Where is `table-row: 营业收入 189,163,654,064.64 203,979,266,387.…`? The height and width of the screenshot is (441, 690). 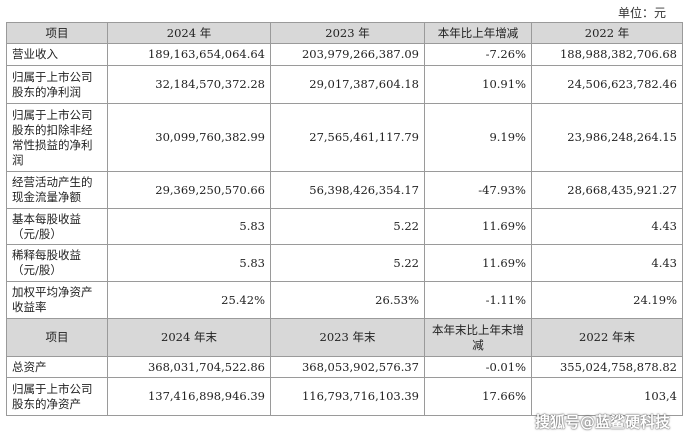 table-row: 营业收入 189,163,654,064.64 203,979,266,387.… is located at coordinates (344, 54).